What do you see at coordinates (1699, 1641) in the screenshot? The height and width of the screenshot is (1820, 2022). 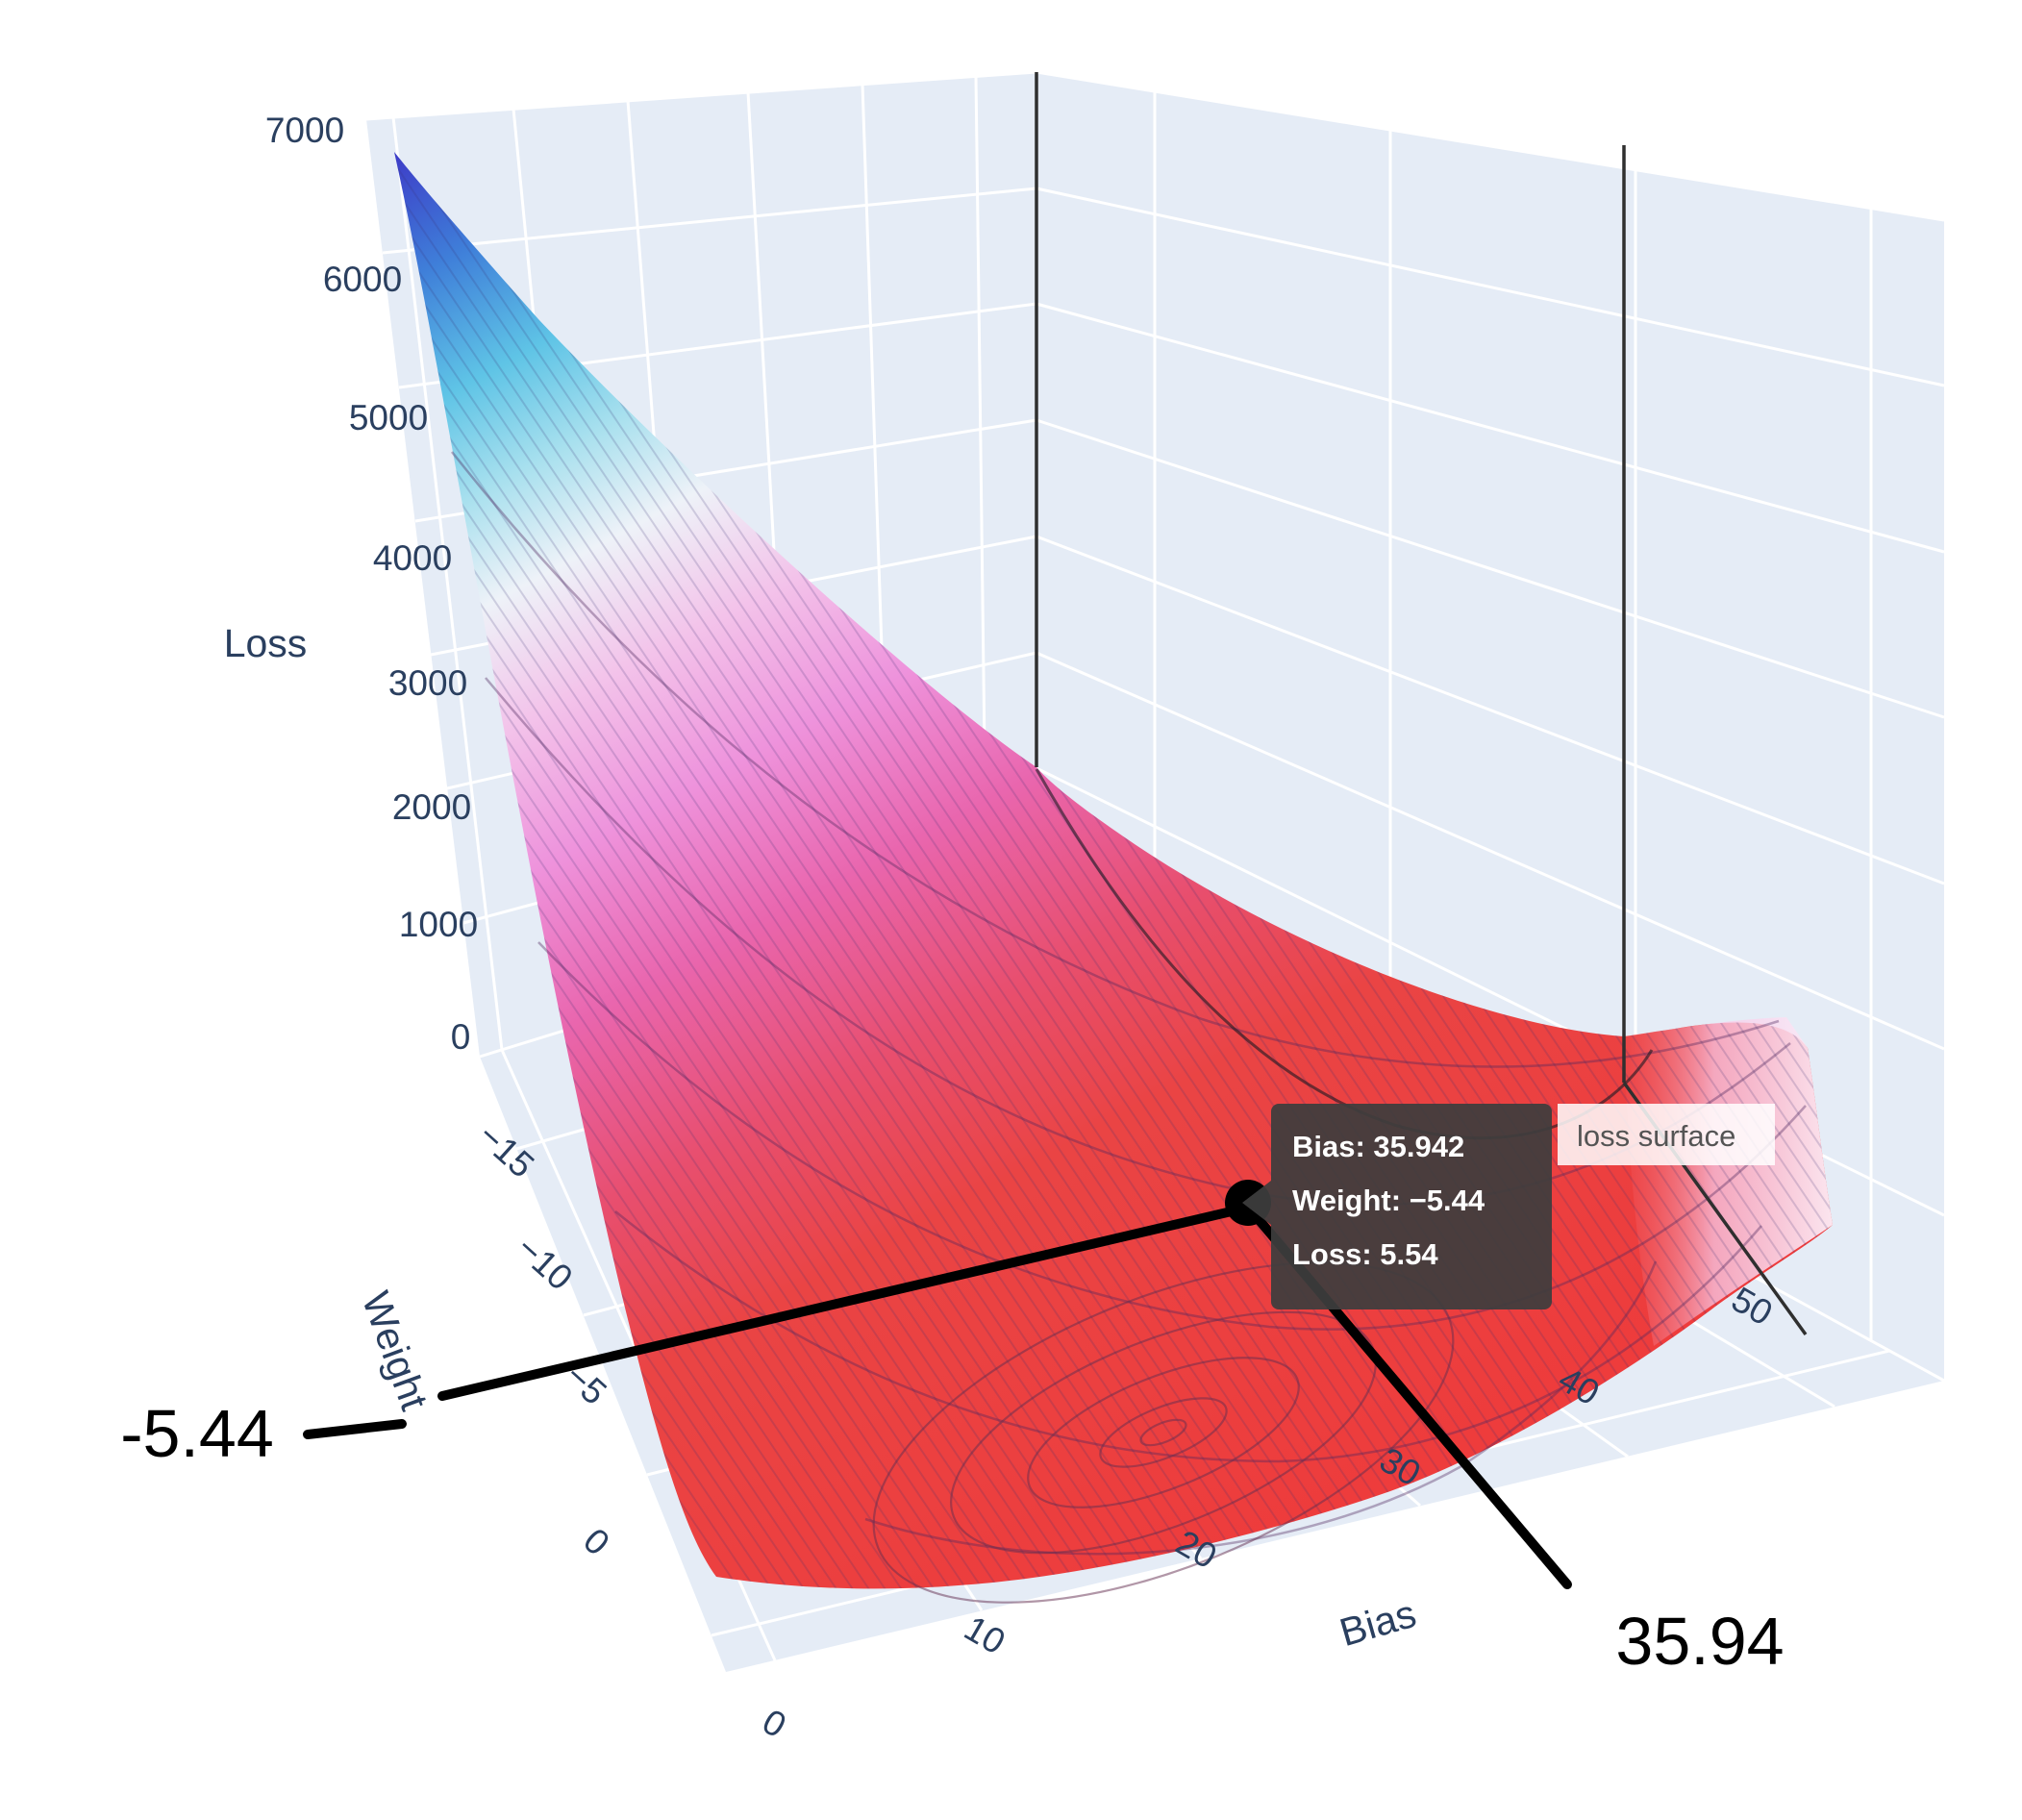 I see `bias-annotation-label: 35.94` at bounding box center [1699, 1641].